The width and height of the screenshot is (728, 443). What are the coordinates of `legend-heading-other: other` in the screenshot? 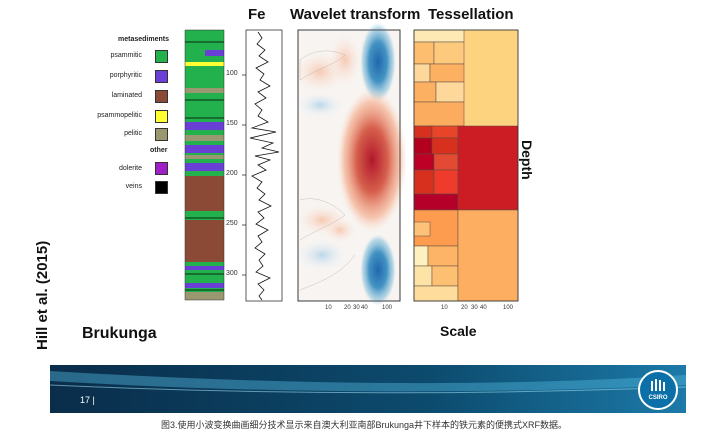 It's located at (159, 150).